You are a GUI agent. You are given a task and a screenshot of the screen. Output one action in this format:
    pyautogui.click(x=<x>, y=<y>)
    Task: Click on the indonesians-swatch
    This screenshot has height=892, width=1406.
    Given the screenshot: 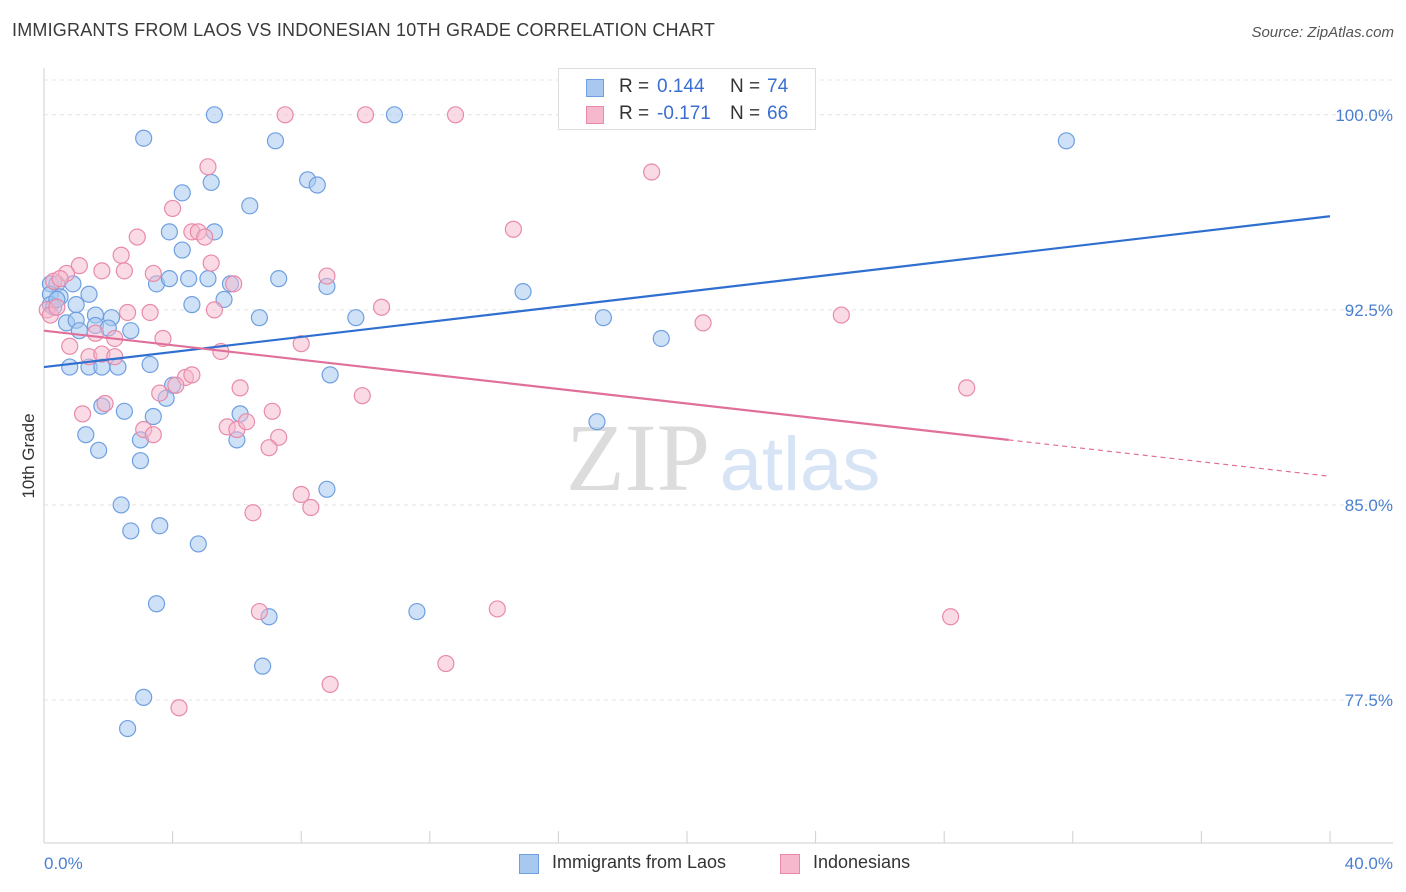 What is the action you would take?
    pyautogui.click(x=595, y=115)
    